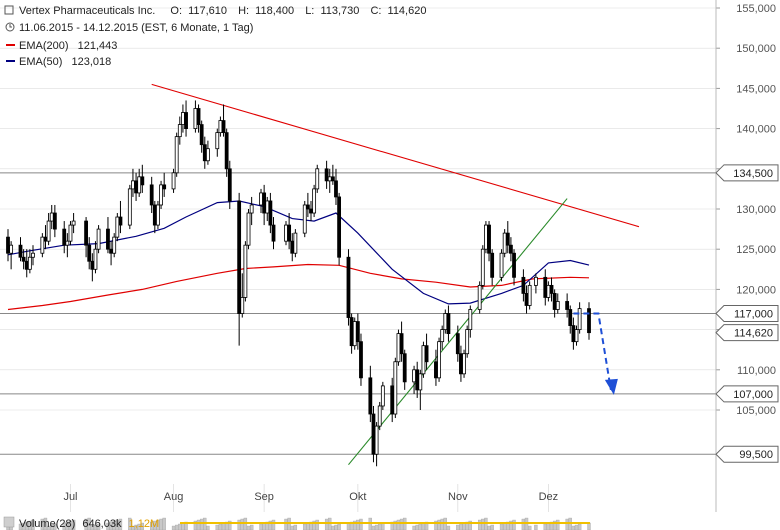  What do you see at coordinates (89, 524) in the screenshot?
I see `volume-legend-text: Volume(28) 646,03k 1,12M` at bounding box center [89, 524].